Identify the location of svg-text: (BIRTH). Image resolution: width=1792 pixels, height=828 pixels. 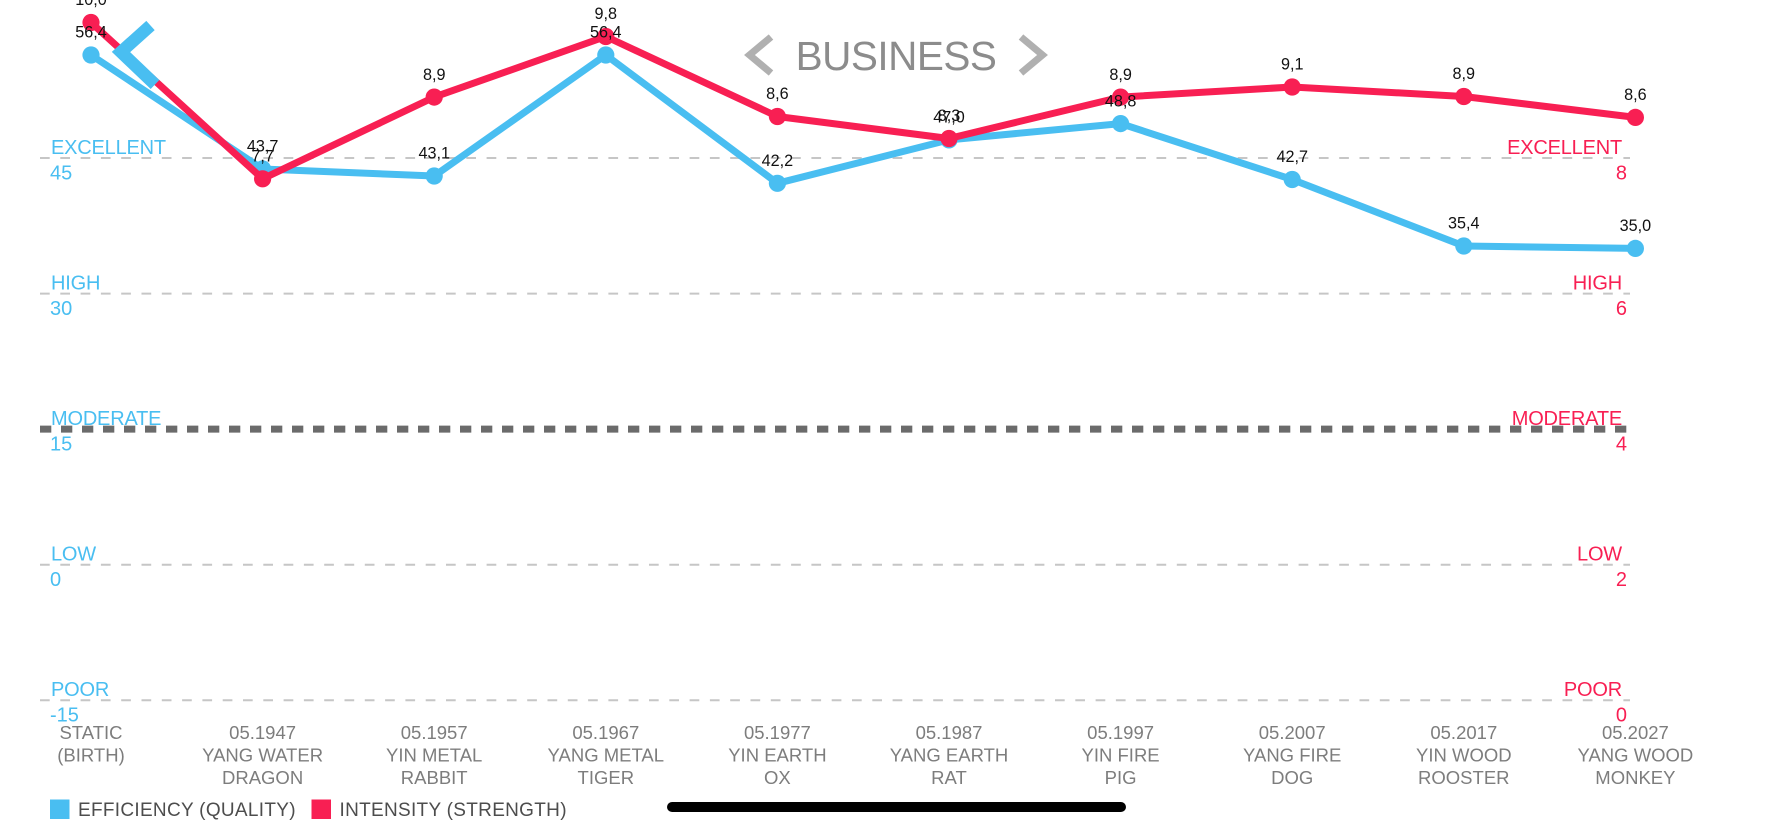
(91, 755).